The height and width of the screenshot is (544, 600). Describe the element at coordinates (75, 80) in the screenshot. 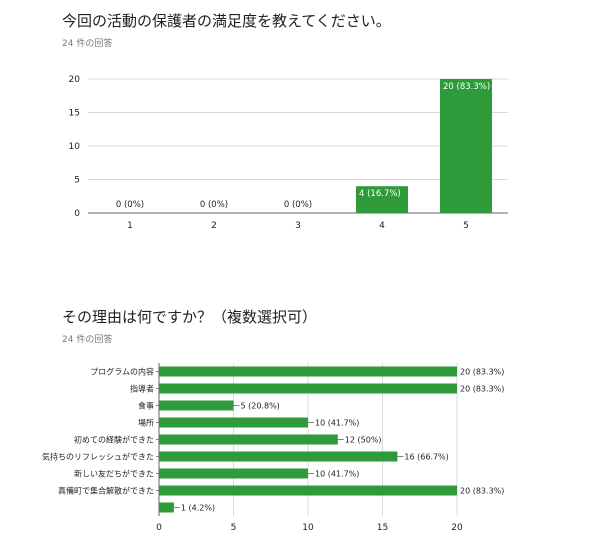

I see `y-tick-label: 20` at that location.